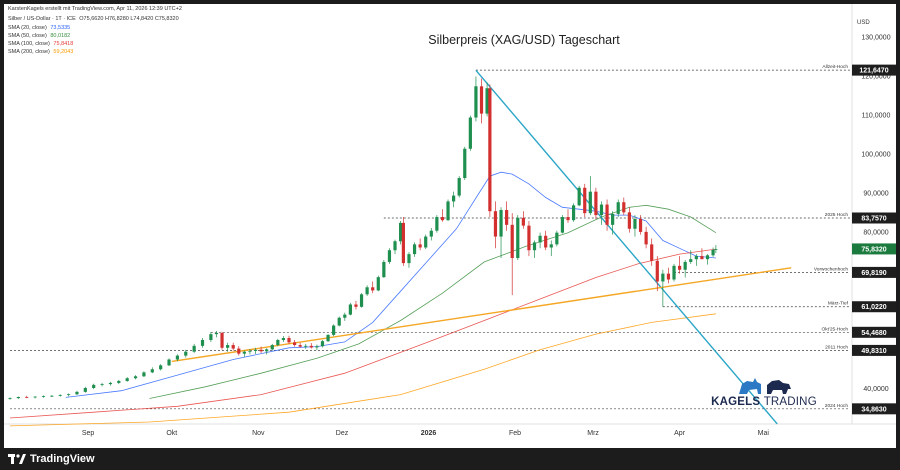 This screenshot has width=900, height=470. I want to click on time-axis: Sep Okt Nov Dez 2026 Feb Mrz Apr Mai, so click(425, 433).